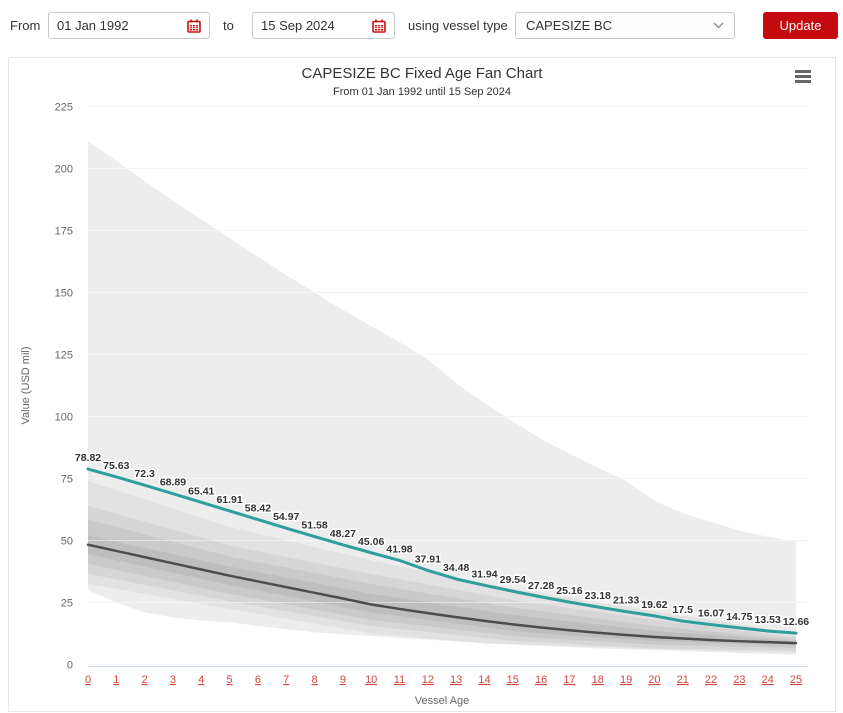  I want to click on x-tick-link: 4, so click(201, 680).